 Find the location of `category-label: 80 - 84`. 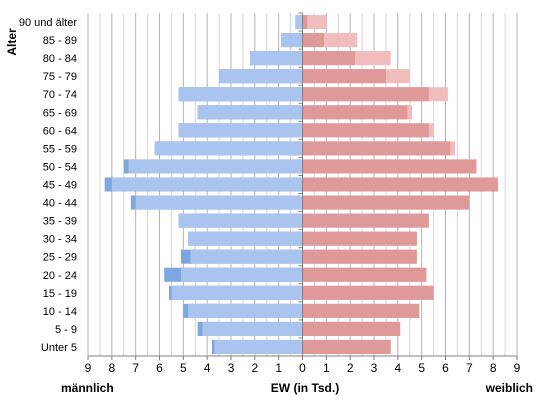

category-label: 80 - 84 is located at coordinates (60, 59).